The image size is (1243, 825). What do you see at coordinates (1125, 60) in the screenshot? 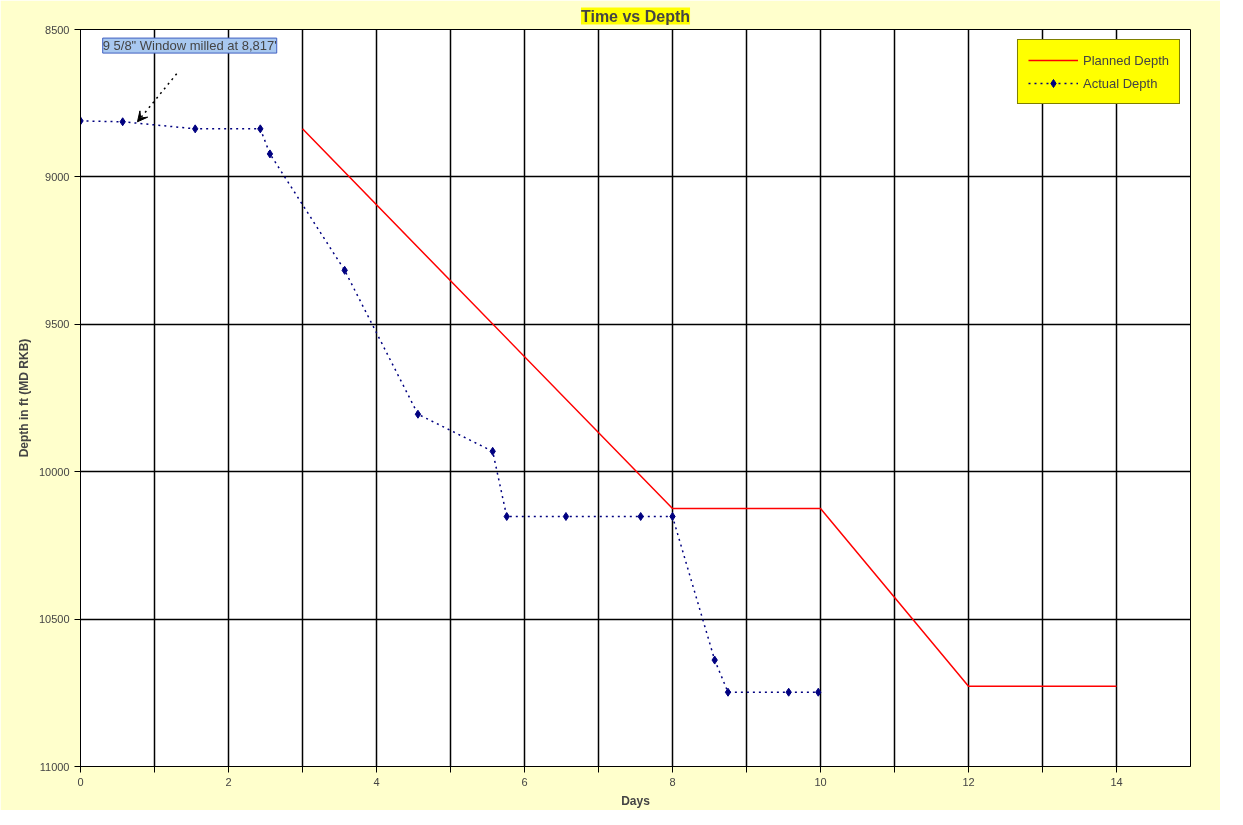
I see `legend-label: Planned Depth` at bounding box center [1125, 60].